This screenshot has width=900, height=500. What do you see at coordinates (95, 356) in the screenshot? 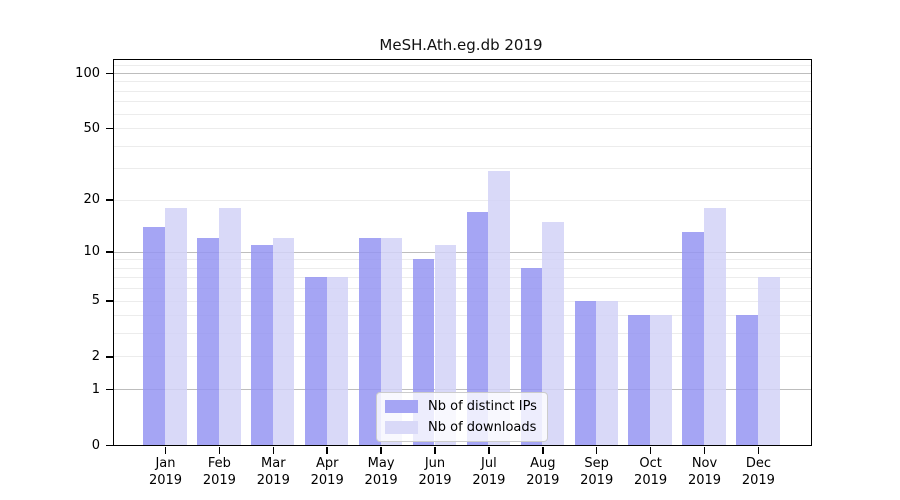
I see `y-axis-tick-label: 2` at bounding box center [95, 356].